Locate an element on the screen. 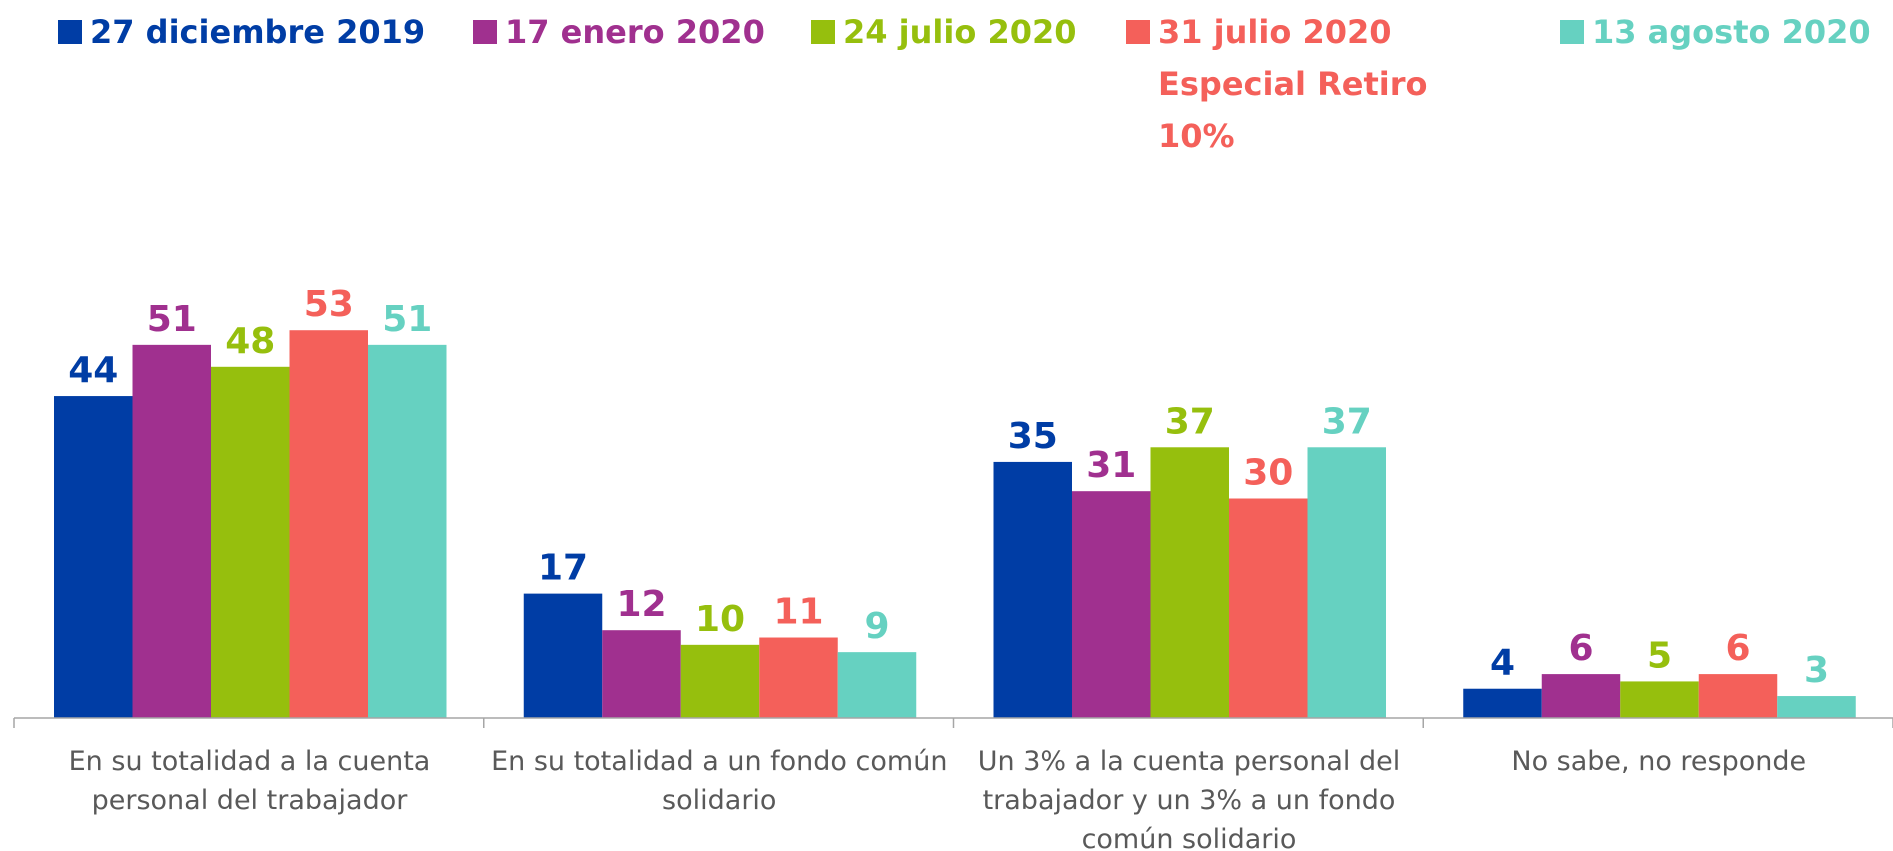 This screenshot has width=1893, height=851. legend-label: 31 julio 2020 Especial Retiro 10% is located at coordinates (1293, 84).